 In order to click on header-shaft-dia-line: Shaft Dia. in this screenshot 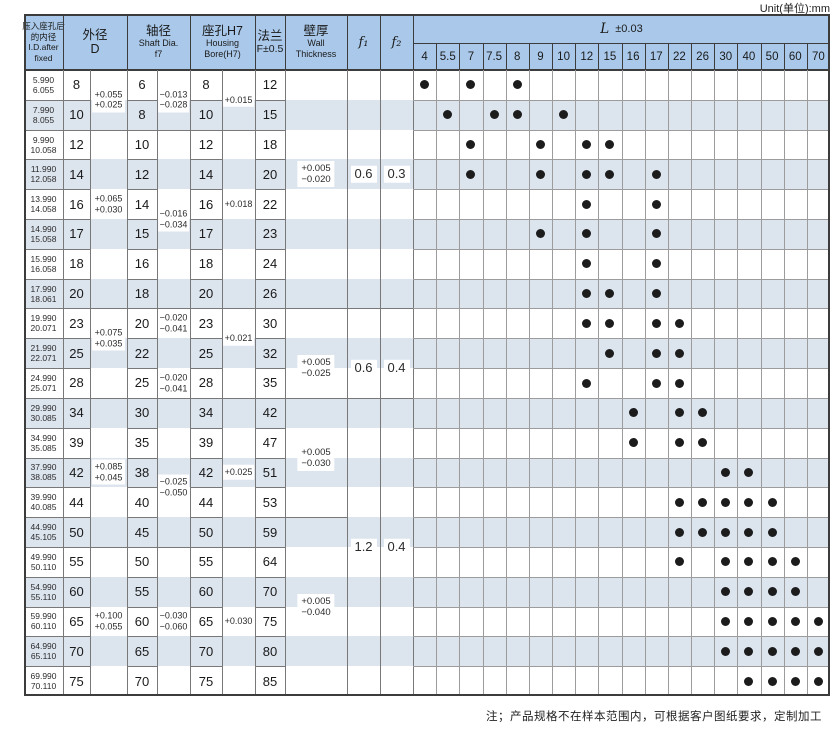, I will do `click(158, 43)`.